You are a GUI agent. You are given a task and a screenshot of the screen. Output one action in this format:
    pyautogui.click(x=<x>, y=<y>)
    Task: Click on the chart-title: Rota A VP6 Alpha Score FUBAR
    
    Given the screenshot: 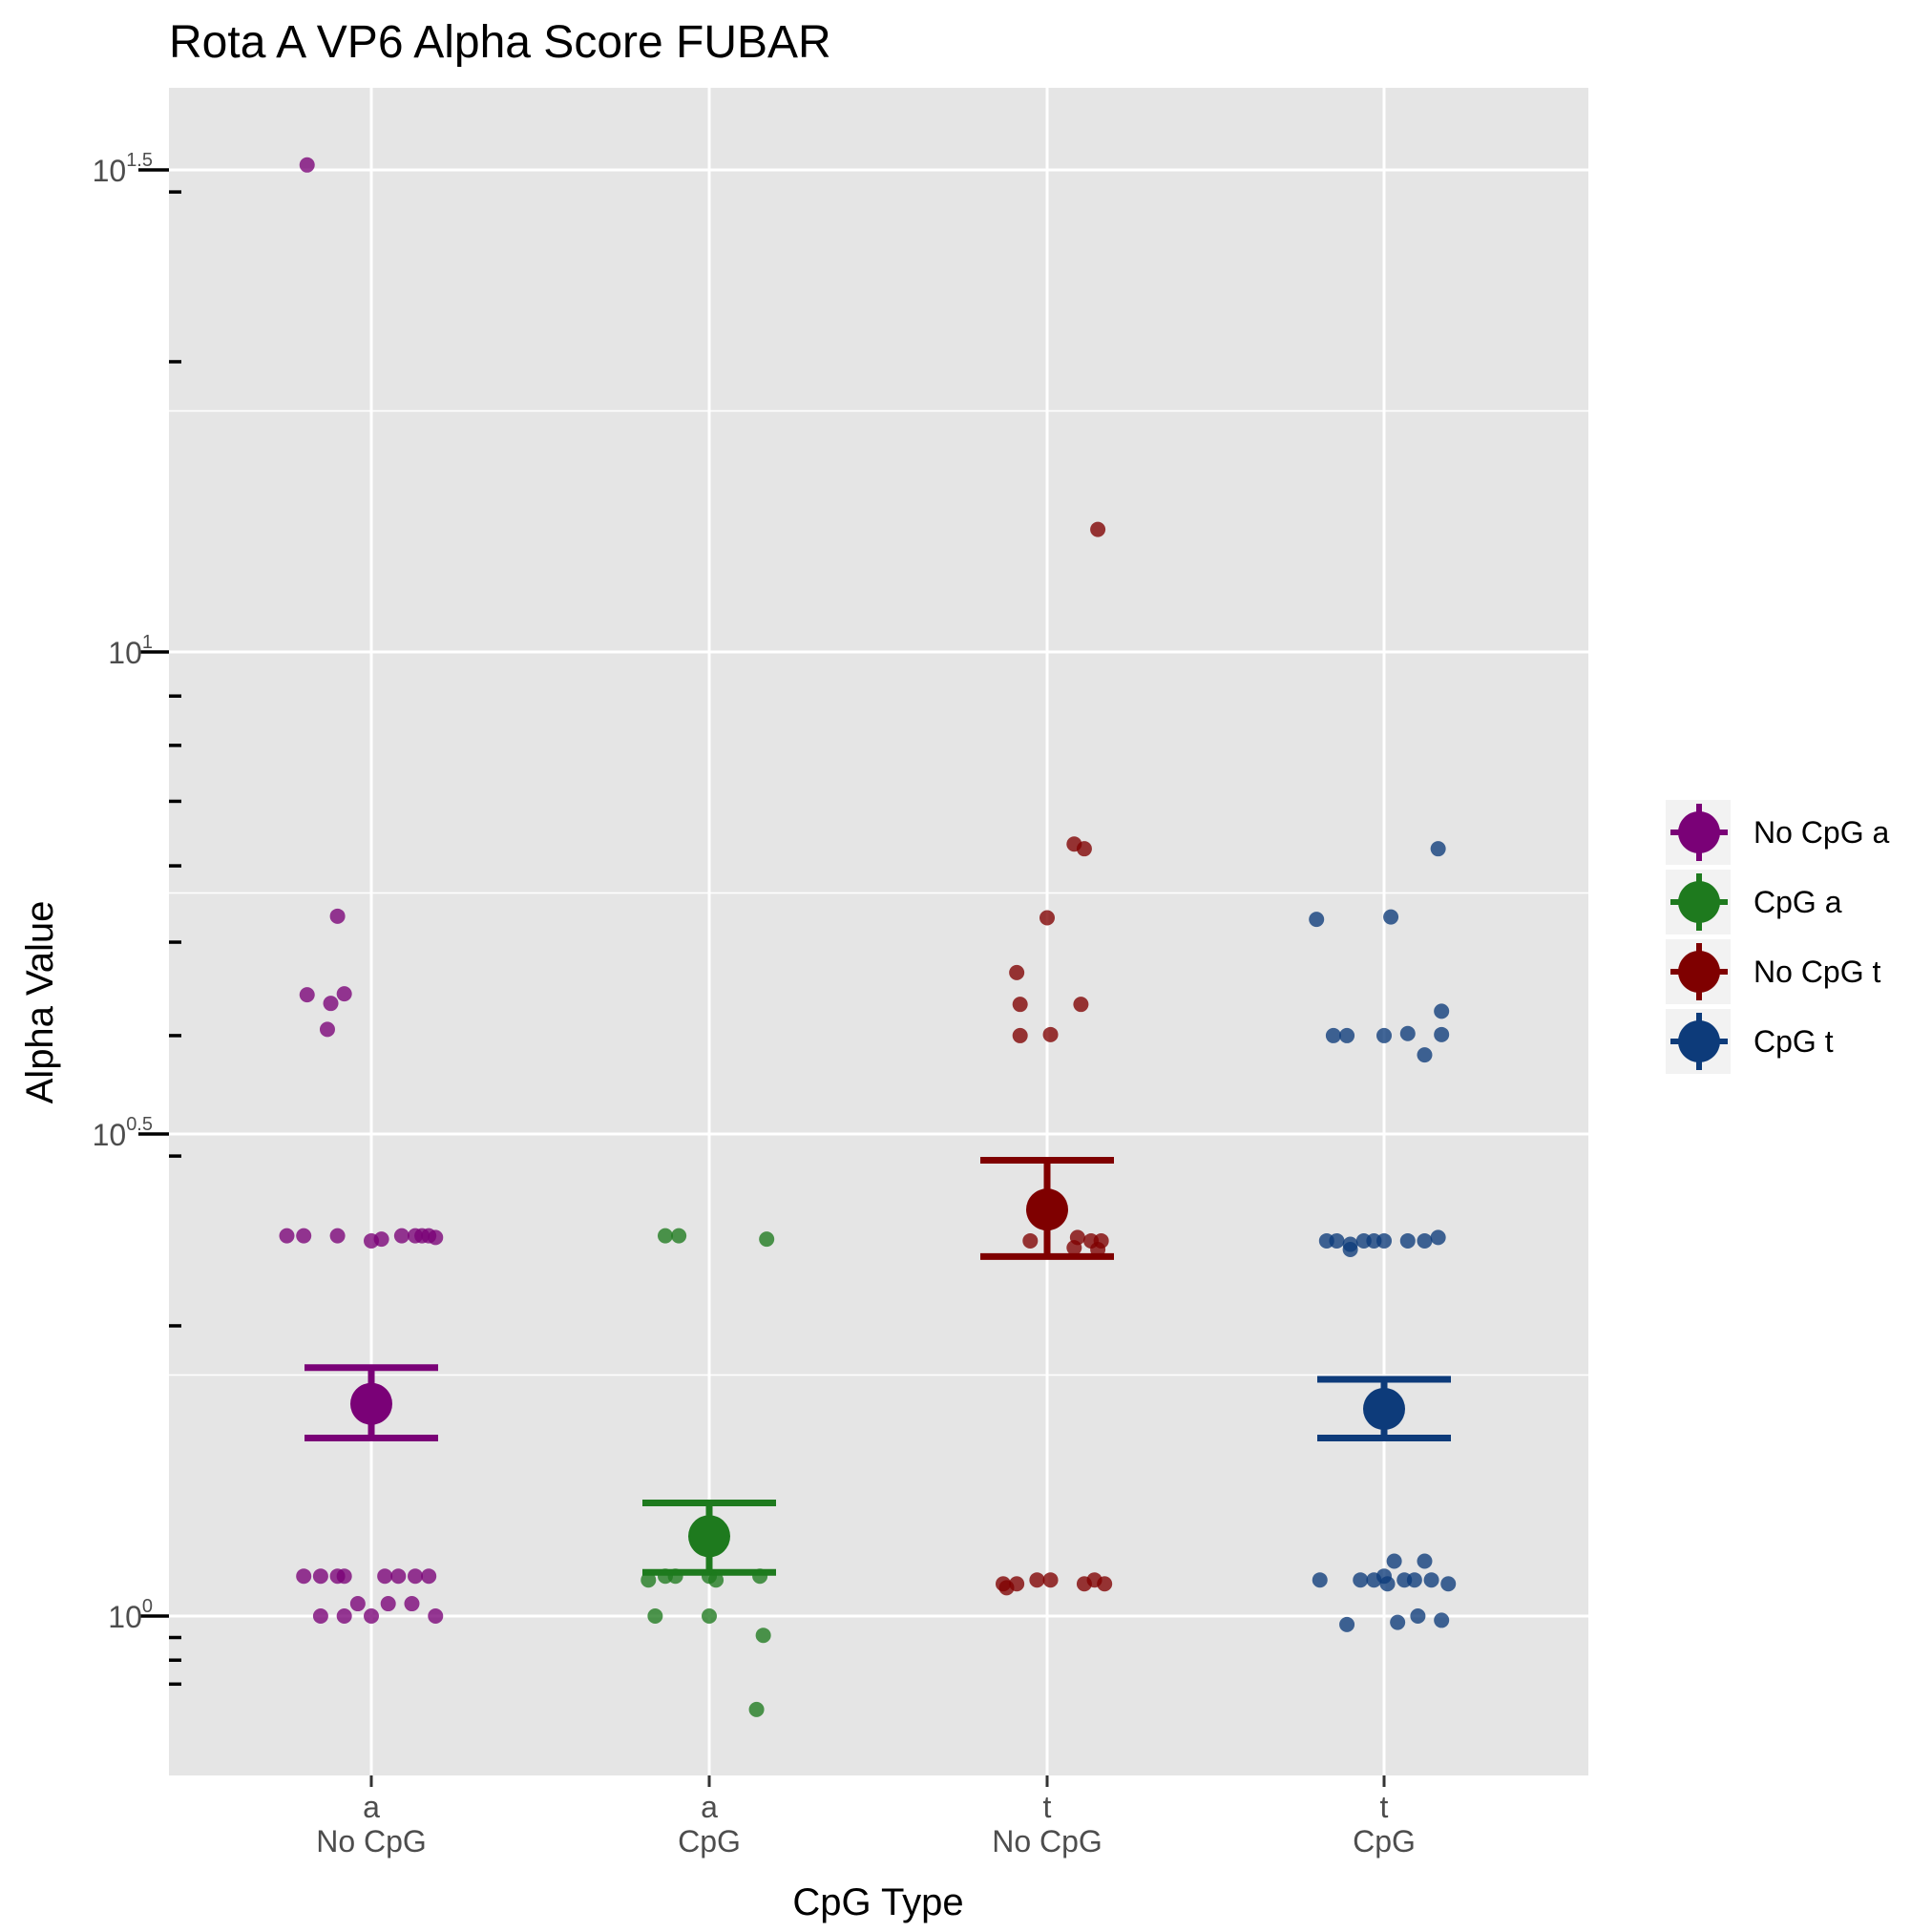 What is the action you would take?
    pyautogui.click(x=500, y=42)
    